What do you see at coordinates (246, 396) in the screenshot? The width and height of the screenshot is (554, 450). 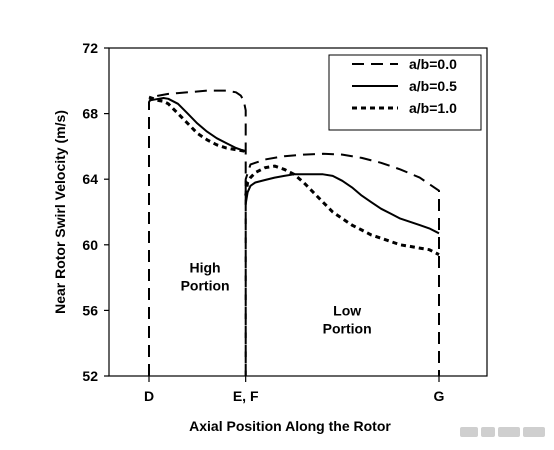 I see `x-tick-label: E, F` at bounding box center [246, 396].